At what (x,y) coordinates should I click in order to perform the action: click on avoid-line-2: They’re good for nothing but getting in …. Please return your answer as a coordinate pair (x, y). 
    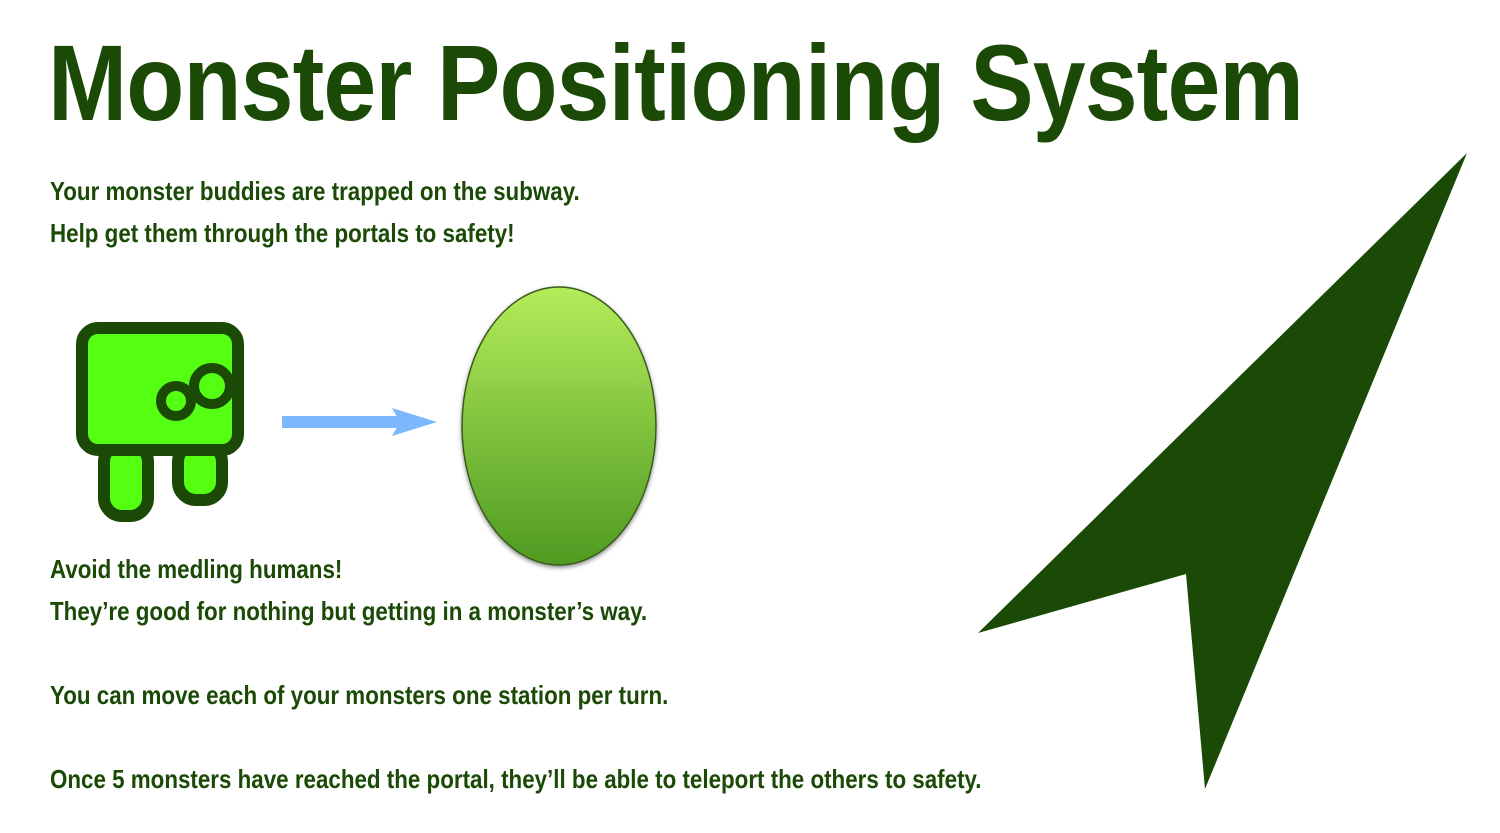
    Looking at the image, I should click on (349, 611).